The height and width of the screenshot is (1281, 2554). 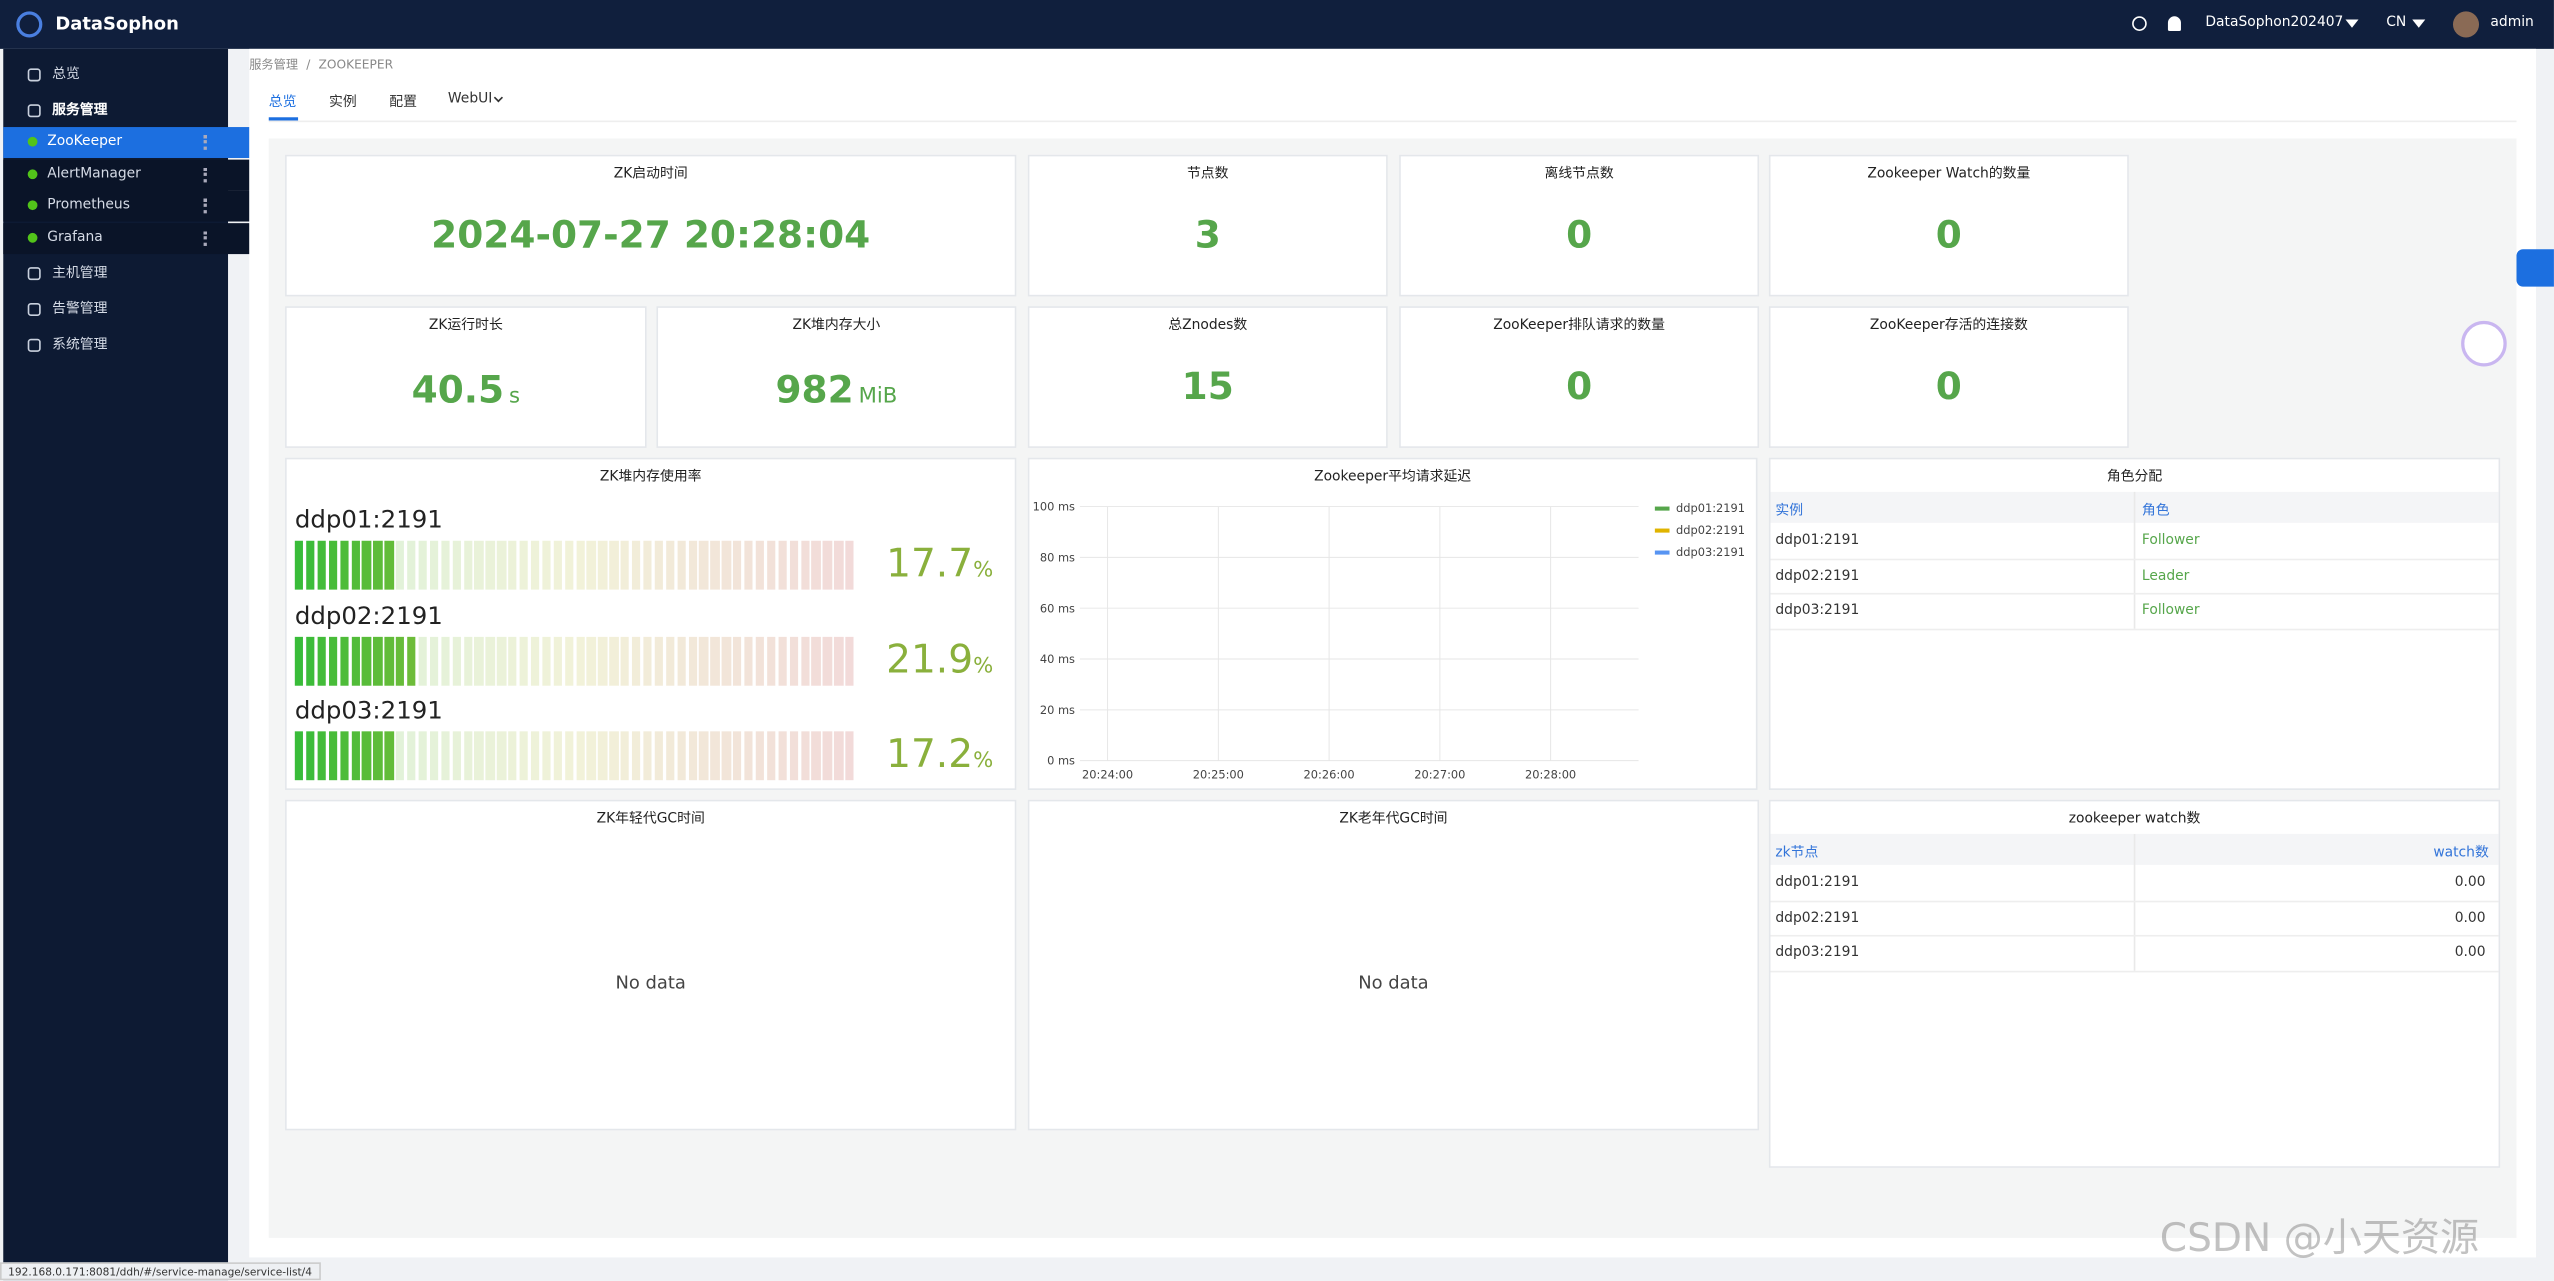 What do you see at coordinates (836, 377) in the screenshot?
I see `stat-panel: ZK堆内存大小 982 MiB` at bounding box center [836, 377].